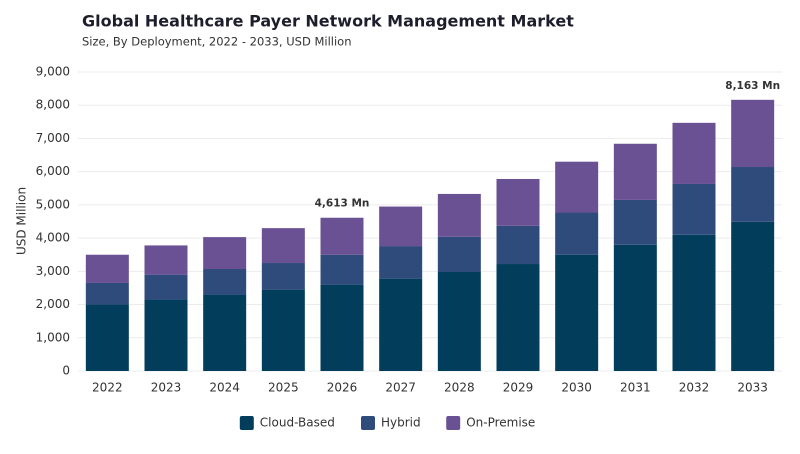  Describe the element at coordinates (342, 388) in the screenshot. I see `x-tick-label: 2026` at that location.